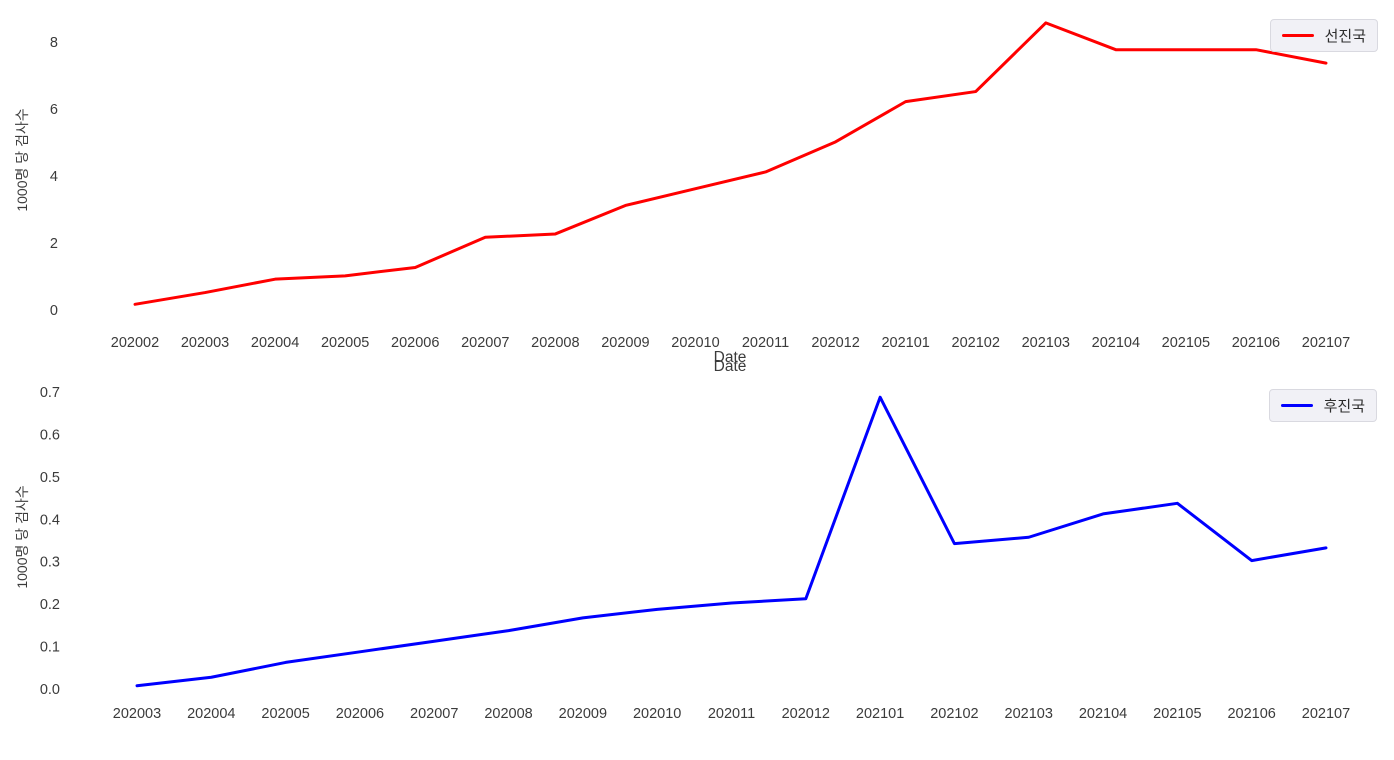  What do you see at coordinates (1322, 405) in the screenshot?
I see `legend-underdeveloped: 후진국` at bounding box center [1322, 405].